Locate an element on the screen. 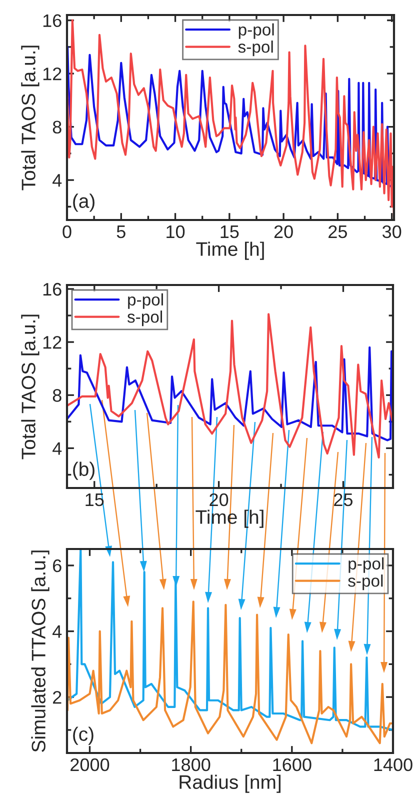 This screenshot has height=808, width=416. x-axis-title: Radius [nm] is located at coordinates (230, 783).